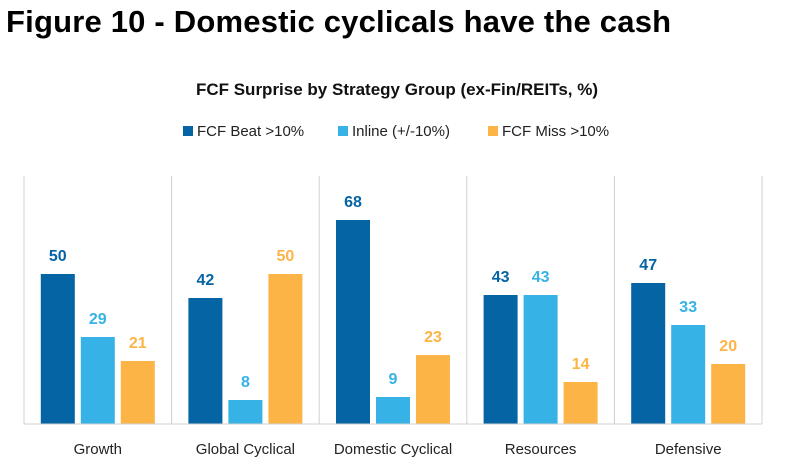 The image size is (786, 471). What do you see at coordinates (688, 449) in the screenshot?
I see `category-label: Defensive` at bounding box center [688, 449].